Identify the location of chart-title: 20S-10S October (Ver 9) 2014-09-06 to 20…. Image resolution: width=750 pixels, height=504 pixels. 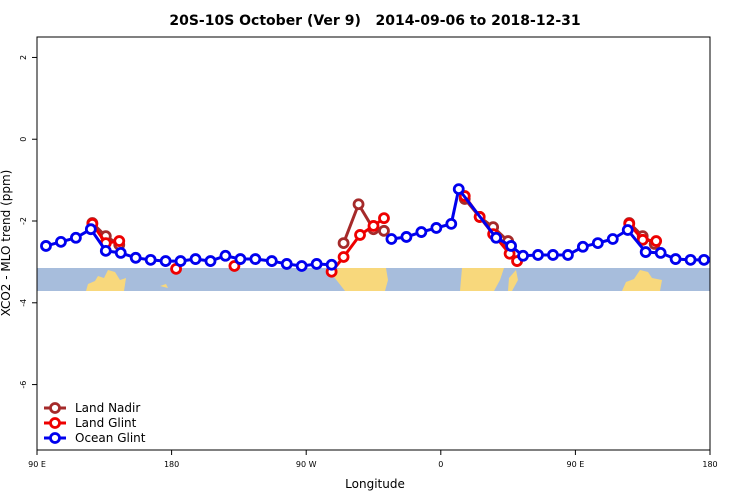
(374, 21).